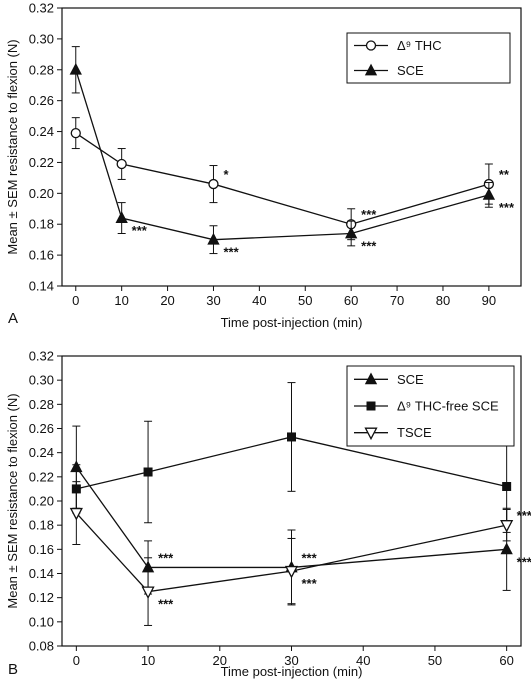 This screenshot has width=531, height=680. Describe the element at coordinates (13, 318) in the screenshot. I see `panel-label: A` at that location.